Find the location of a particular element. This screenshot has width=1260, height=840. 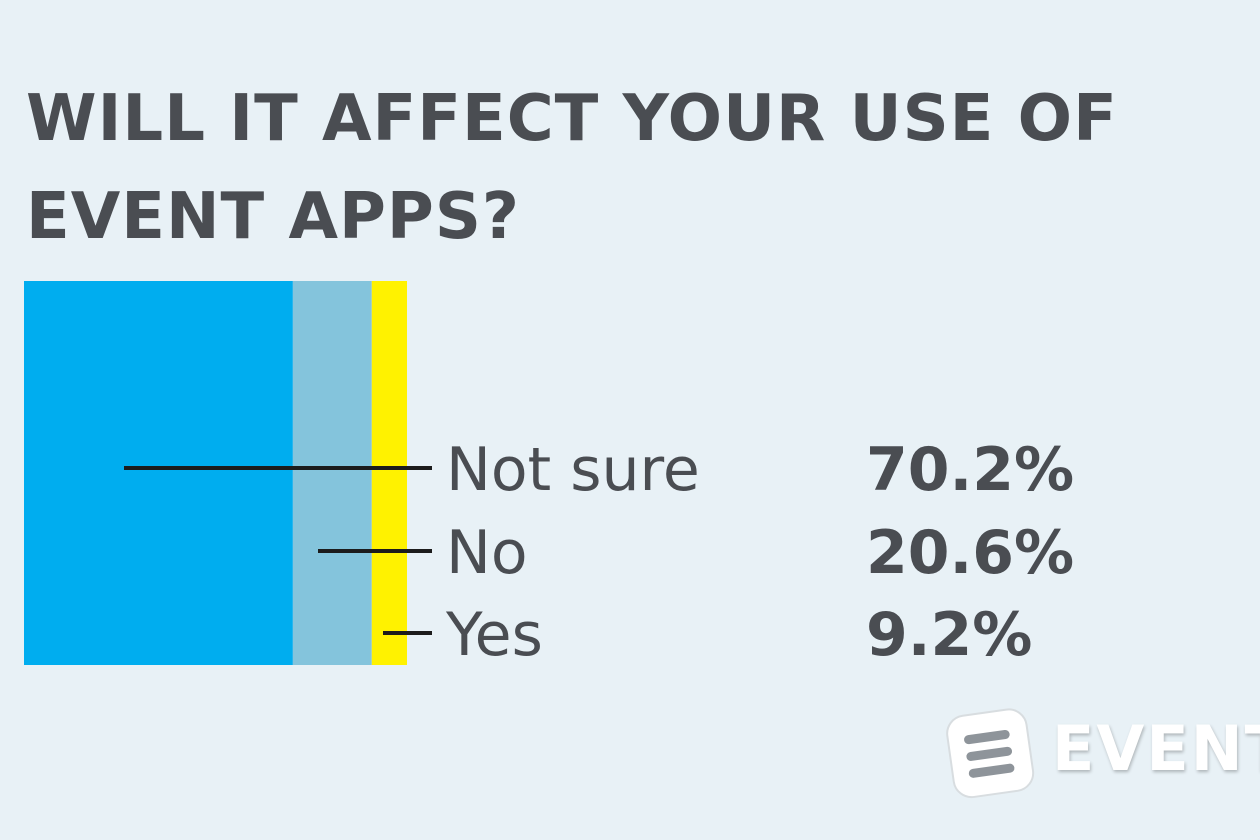

bar-segment-yes is located at coordinates (389, 473).